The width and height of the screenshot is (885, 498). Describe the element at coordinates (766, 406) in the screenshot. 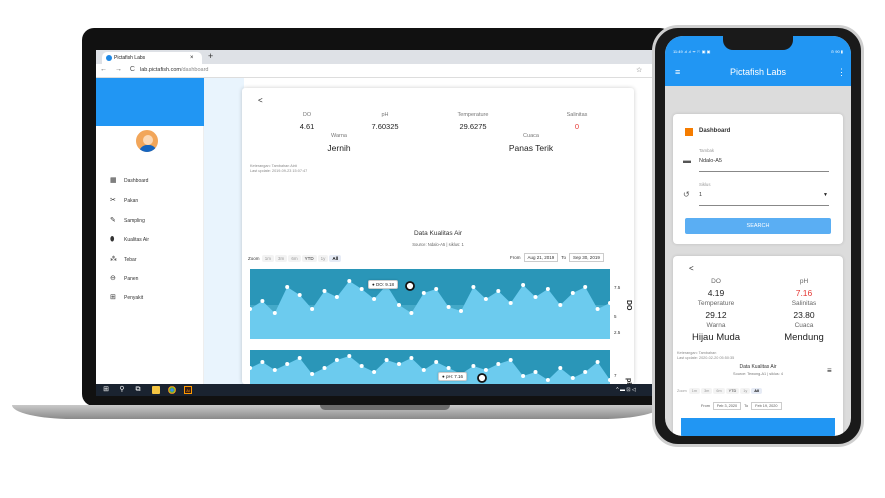

I see `to-date-input: Feb 19, 2020` at that location.